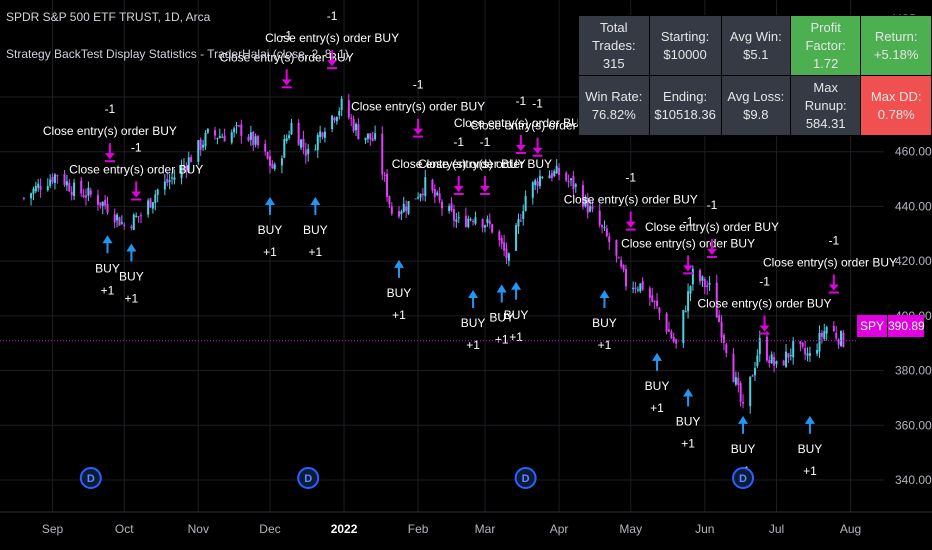 The height and width of the screenshot is (550, 932). Describe the element at coordinates (613, 63) in the screenshot. I see `stat-value: 315` at that location.